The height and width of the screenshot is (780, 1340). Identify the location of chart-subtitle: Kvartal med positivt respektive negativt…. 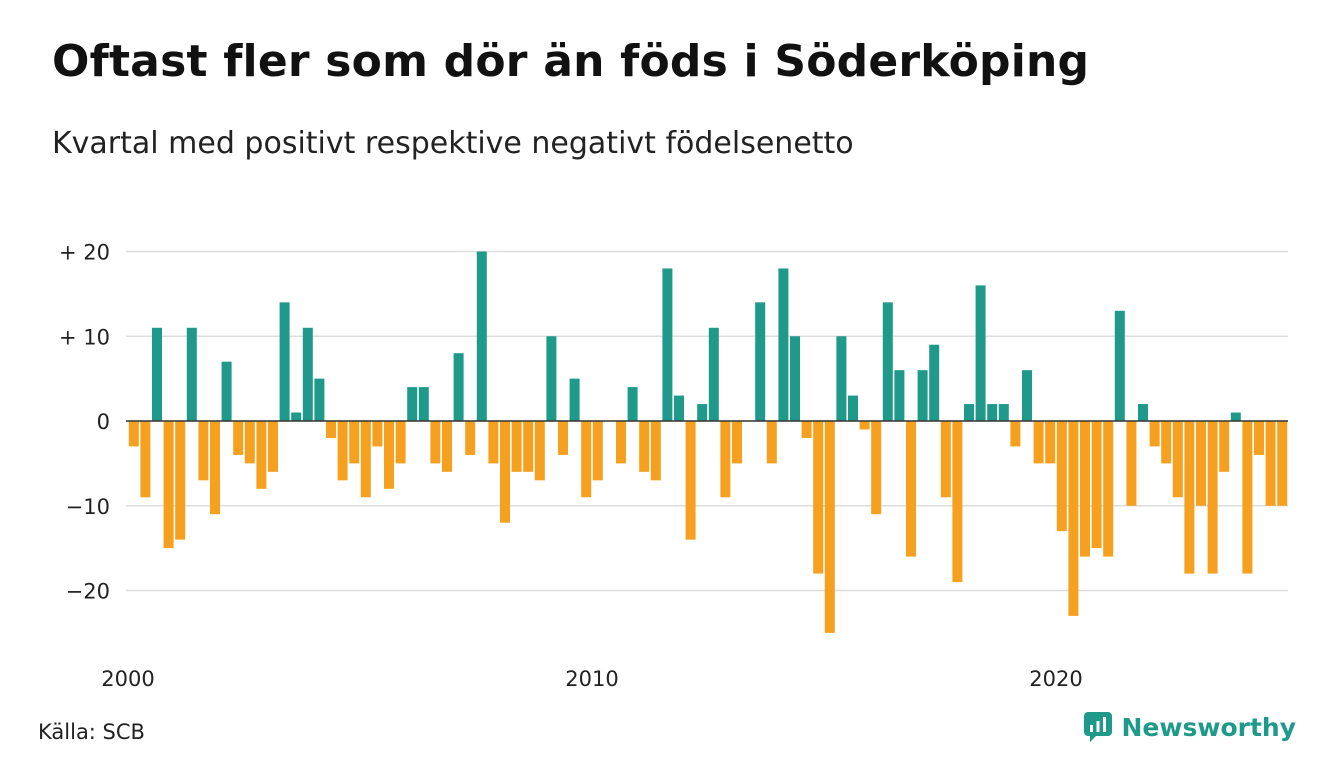
(453, 143).